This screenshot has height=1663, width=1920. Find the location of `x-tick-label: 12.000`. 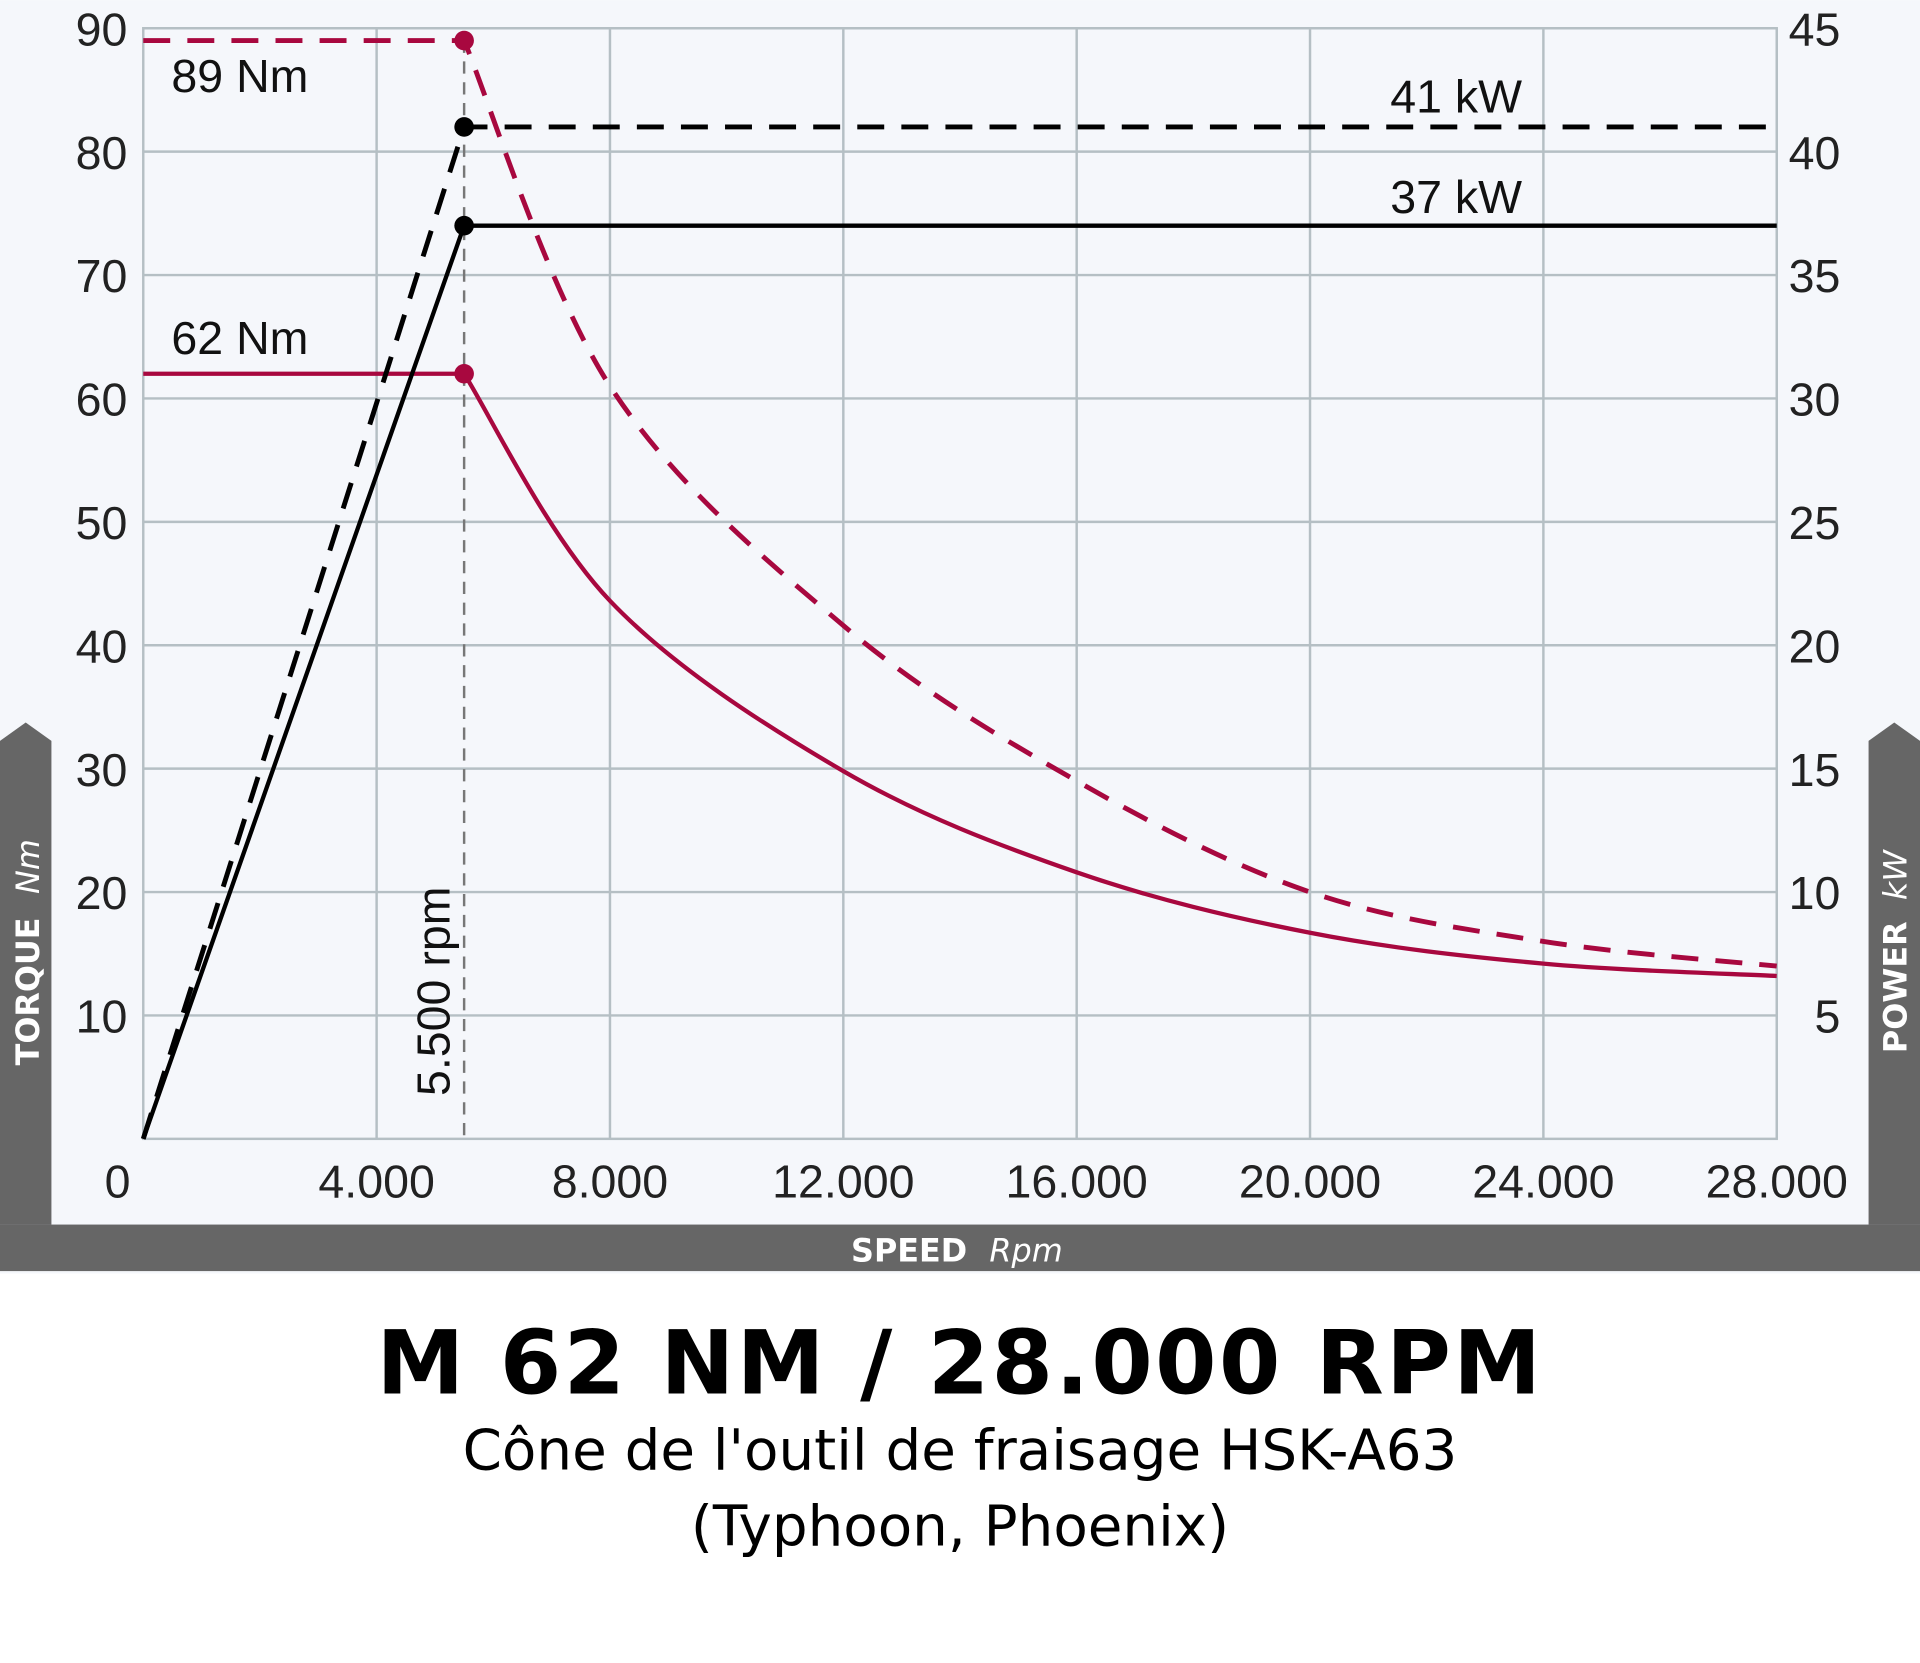

x-tick-label: 12.000 is located at coordinates (843, 1182).